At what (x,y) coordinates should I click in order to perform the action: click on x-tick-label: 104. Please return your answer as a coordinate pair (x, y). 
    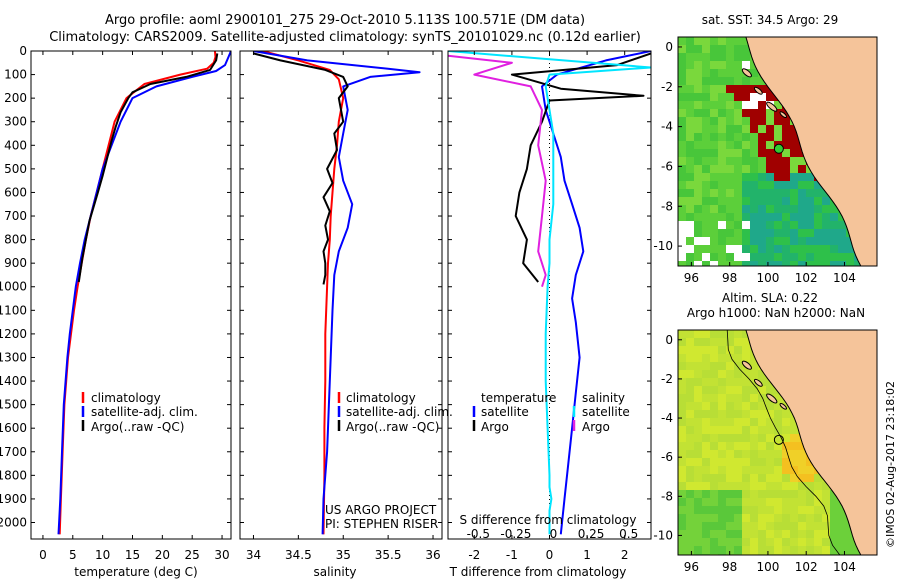
    Looking at the image, I should click on (844, 567).